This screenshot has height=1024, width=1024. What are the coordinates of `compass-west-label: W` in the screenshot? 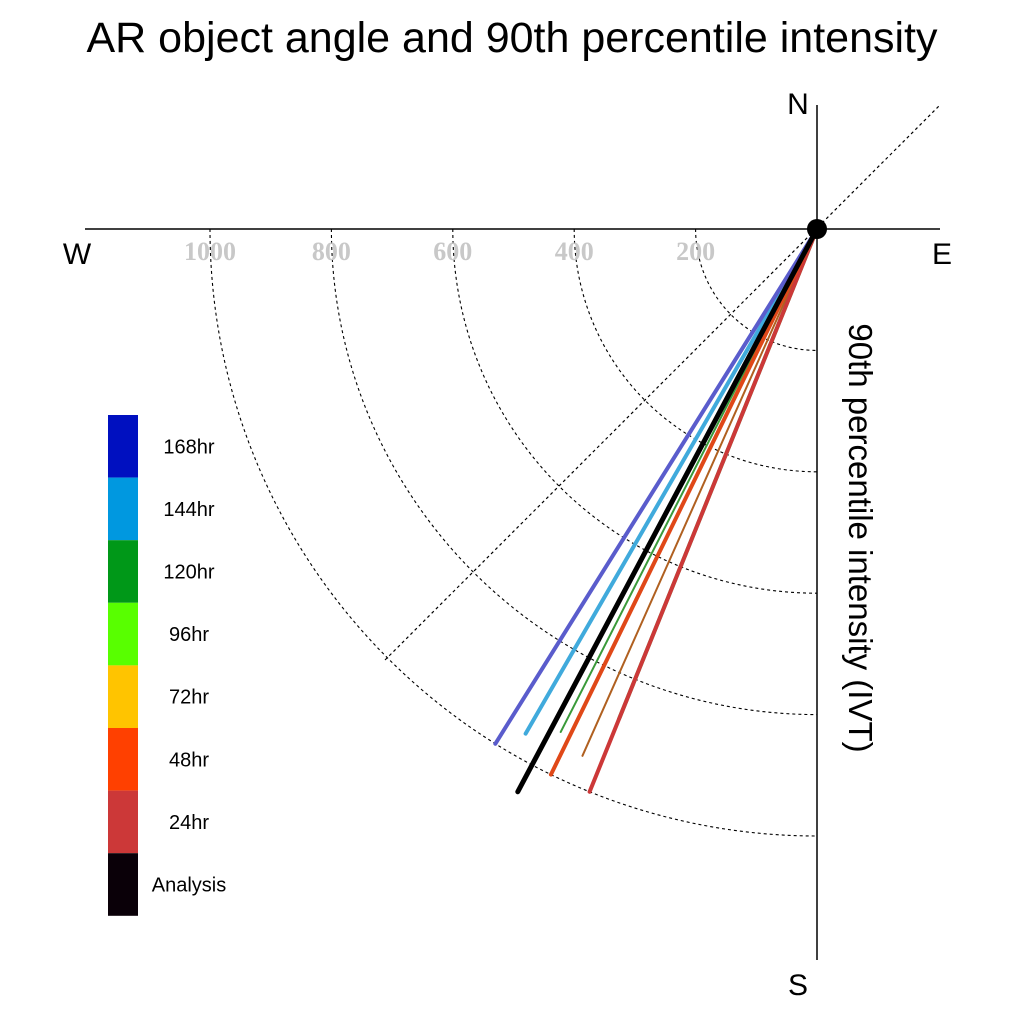 It's located at (77, 254).